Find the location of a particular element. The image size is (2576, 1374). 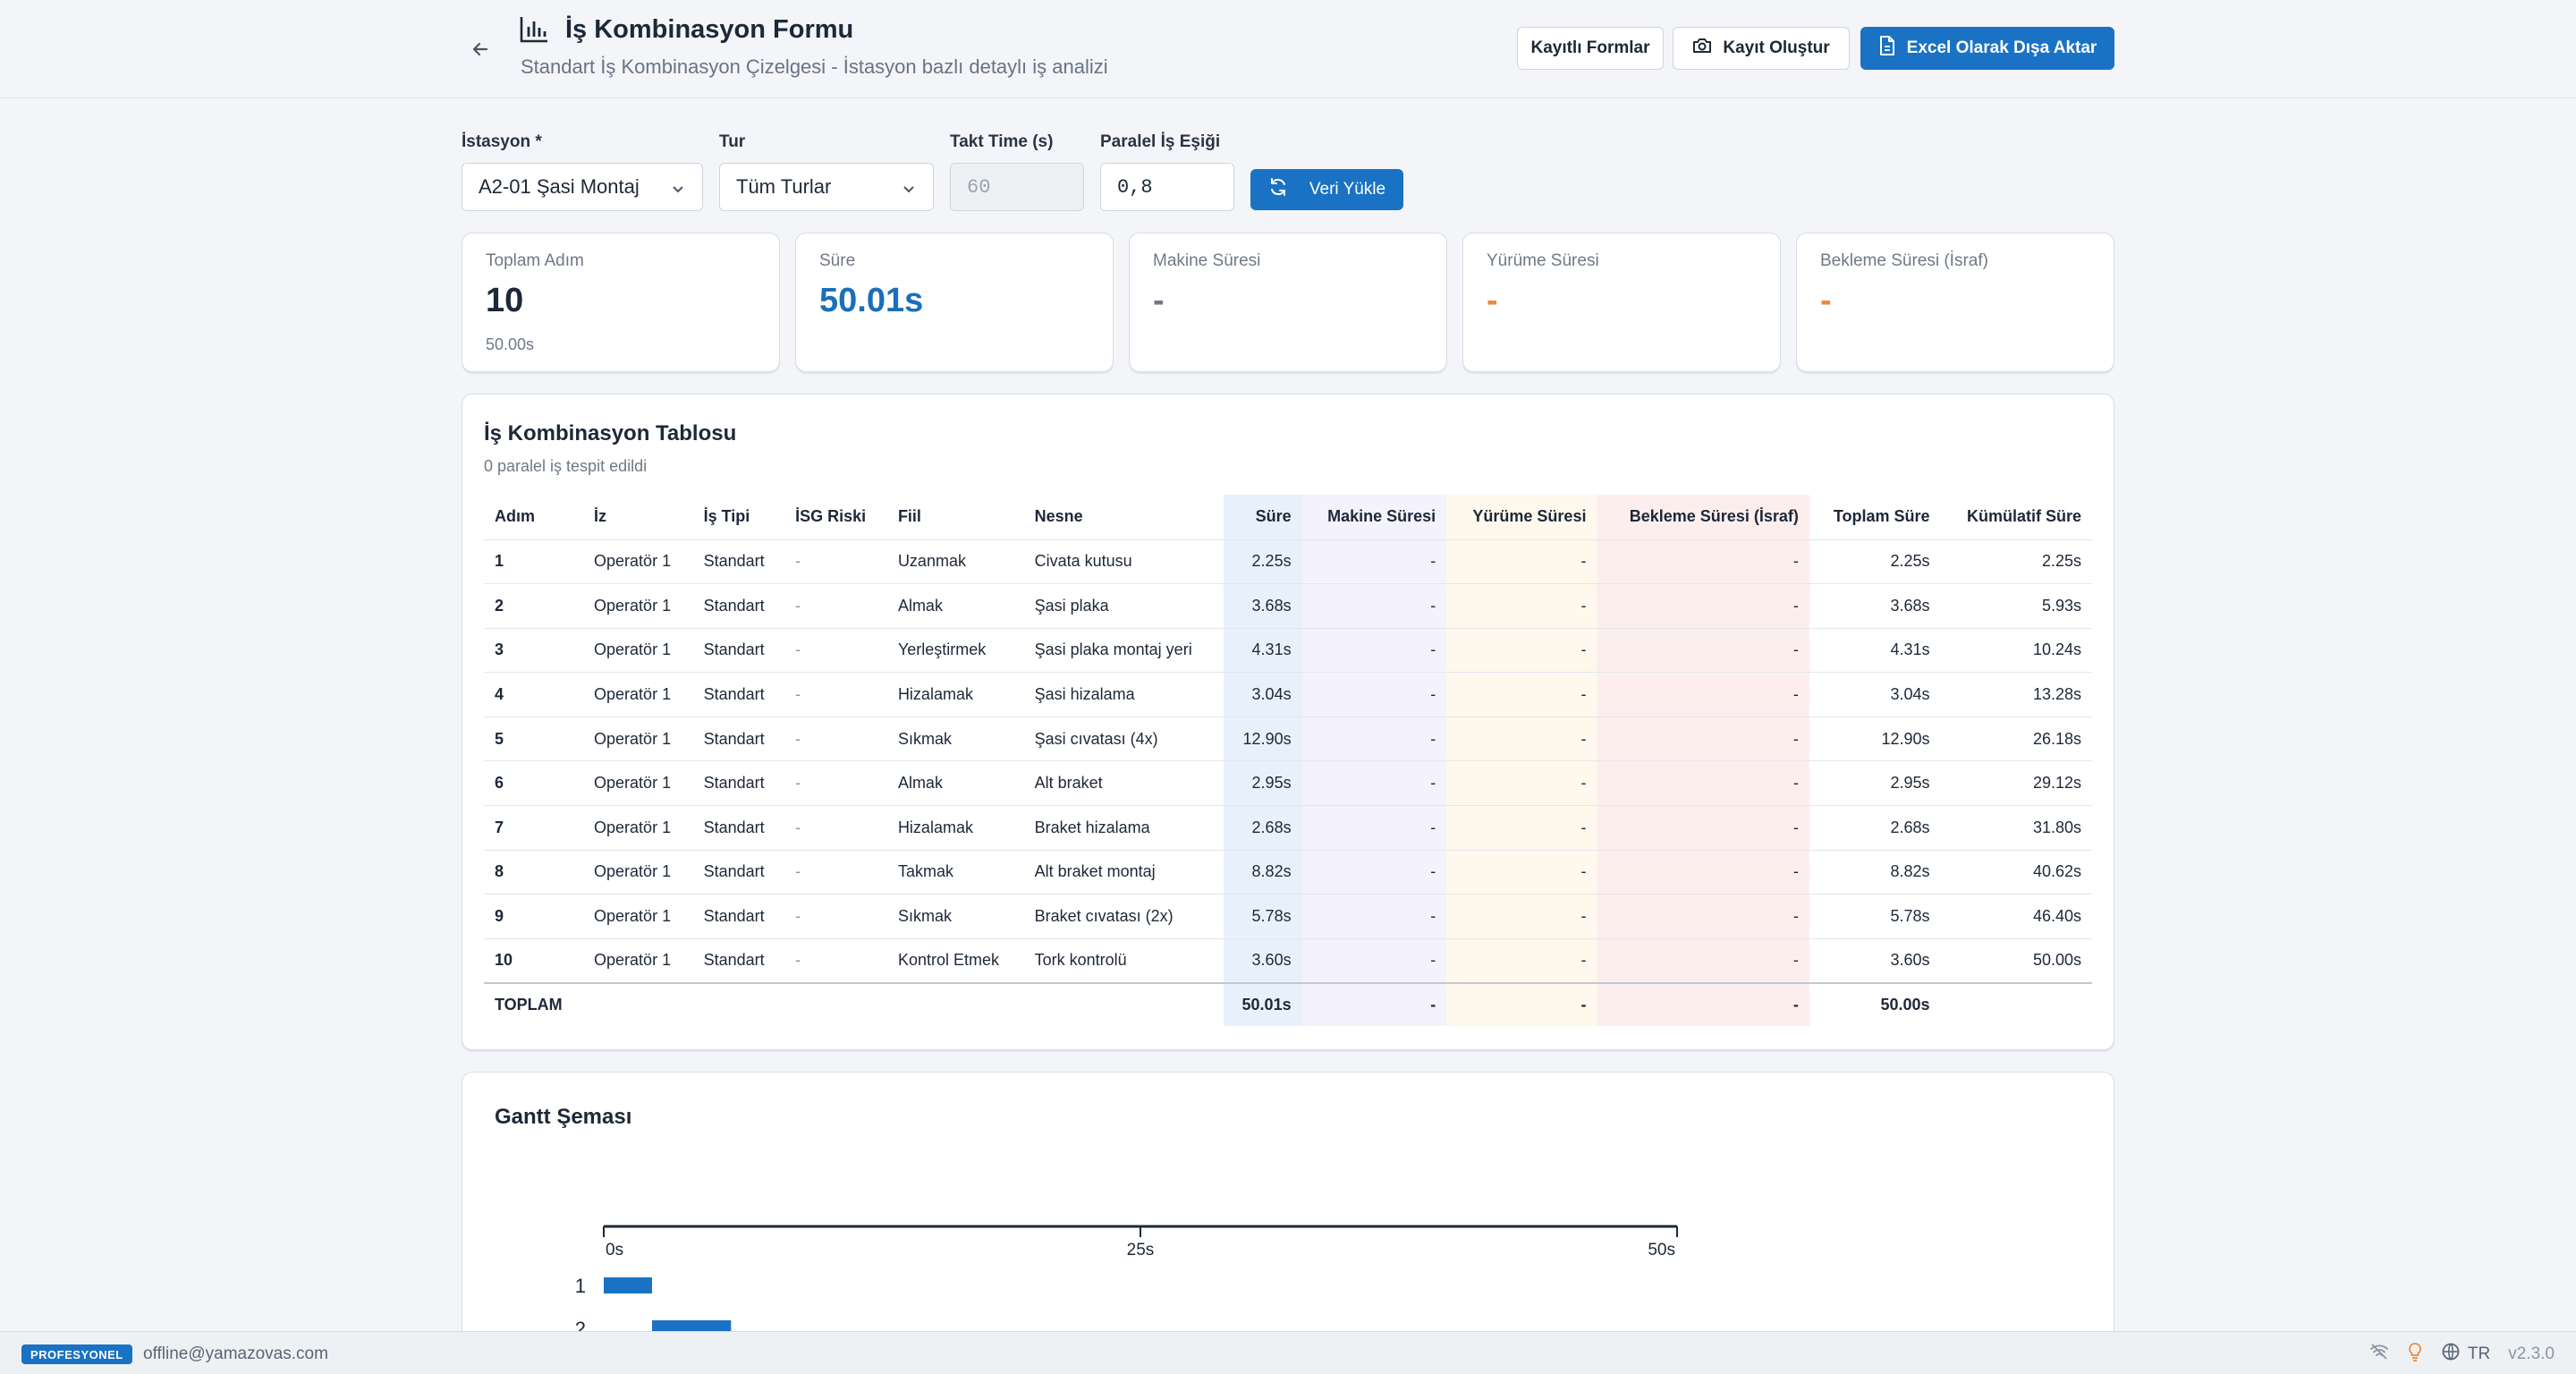

cell-object: Braket cıvatası (2x) is located at coordinates (1123, 916).